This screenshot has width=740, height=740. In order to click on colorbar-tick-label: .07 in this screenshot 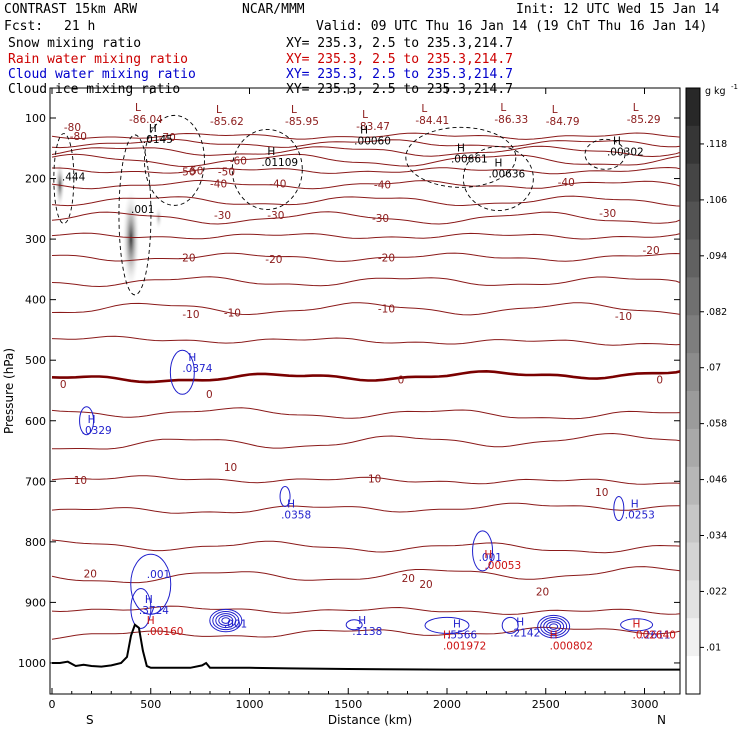, I will do `click(713, 368)`.